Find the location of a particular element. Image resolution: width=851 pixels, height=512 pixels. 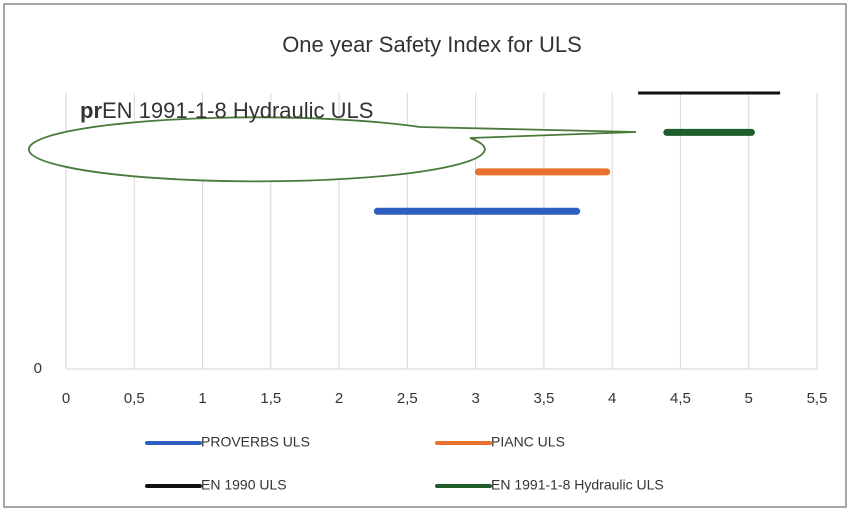

legend-label: PROVERBS ULS is located at coordinates (255, 442).